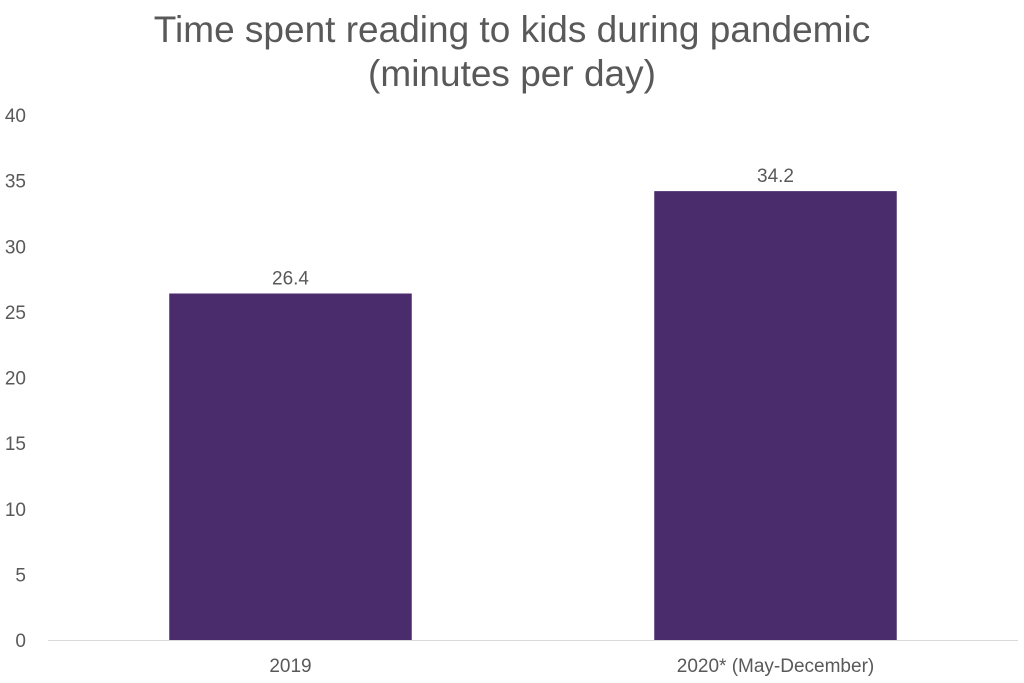 The width and height of the screenshot is (1024, 683). What do you see at coordinates (15, 313) in the screenshot?
I see `y-tick-label: 25` at bounding box center [15, 313].